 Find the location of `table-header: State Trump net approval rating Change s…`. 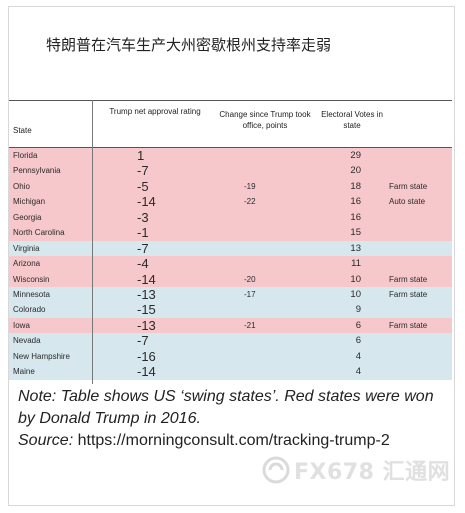

table-header: State Trump net approval rating Change s… is located at coordinates (230, 124).